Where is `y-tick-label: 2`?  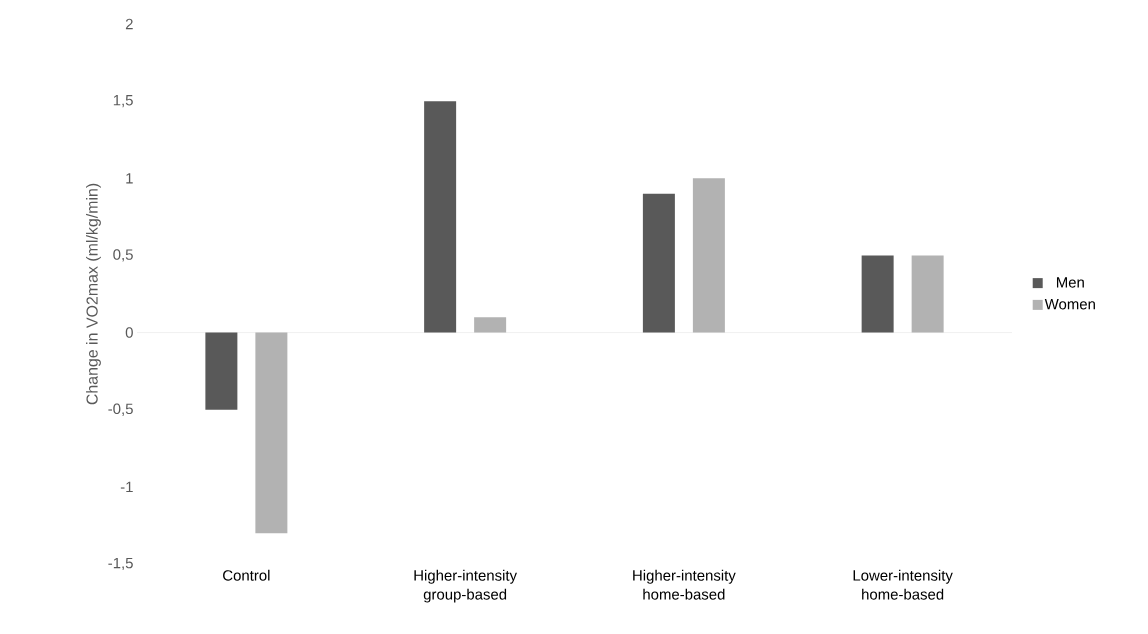 y-tick-label: 2 is located at coordinates (129, 24).